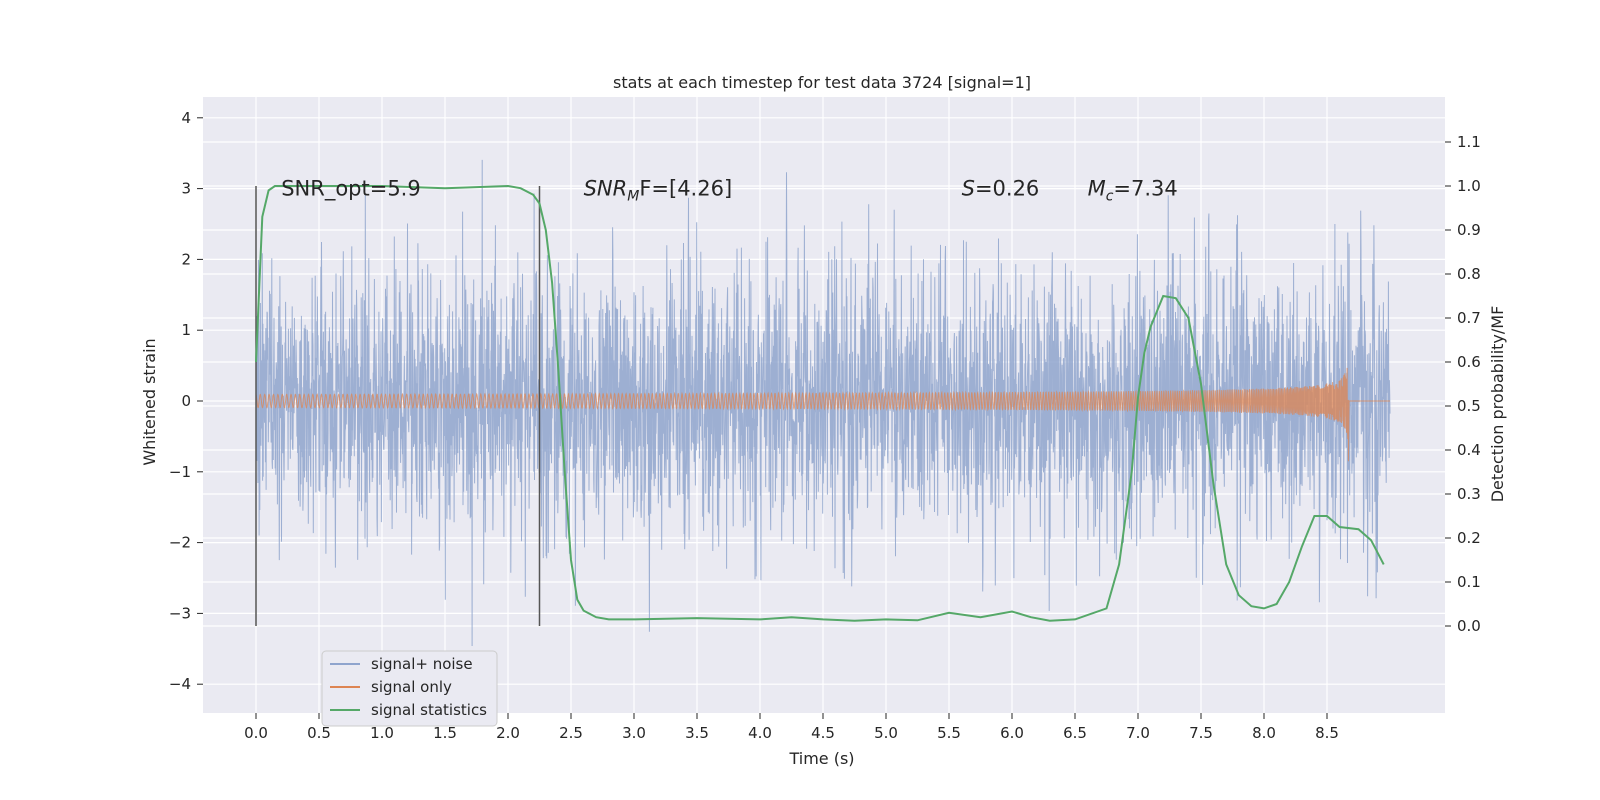 The width and height of the screenshot is (1600, 800). I want to click on y2-tick-label: 0.2, so click(1469, 538).